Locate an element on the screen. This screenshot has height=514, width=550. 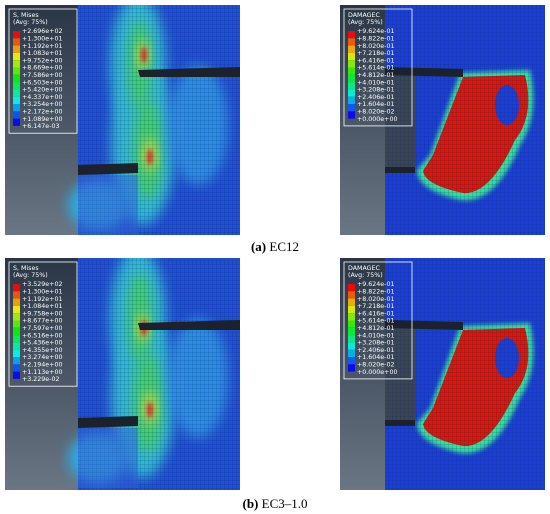
legend-label: +8.020e-01 is located at coordinates (375, 46).